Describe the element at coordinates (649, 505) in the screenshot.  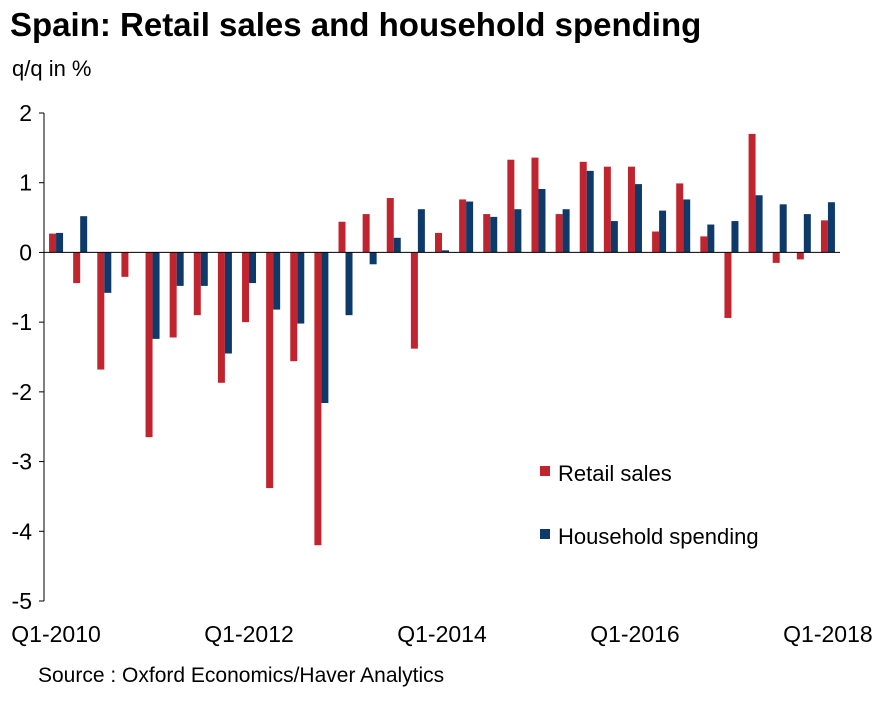
I see `legend: Retail sales Household spending` at that location.